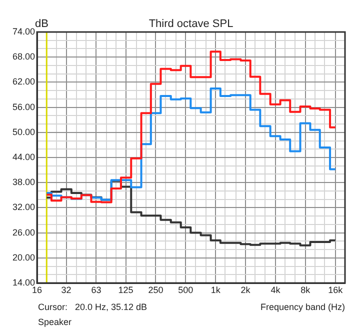 Image resolution: width=364 pixels, height=329 pixels. I want to click on x-tick-label: 1k, so click(215, 289).